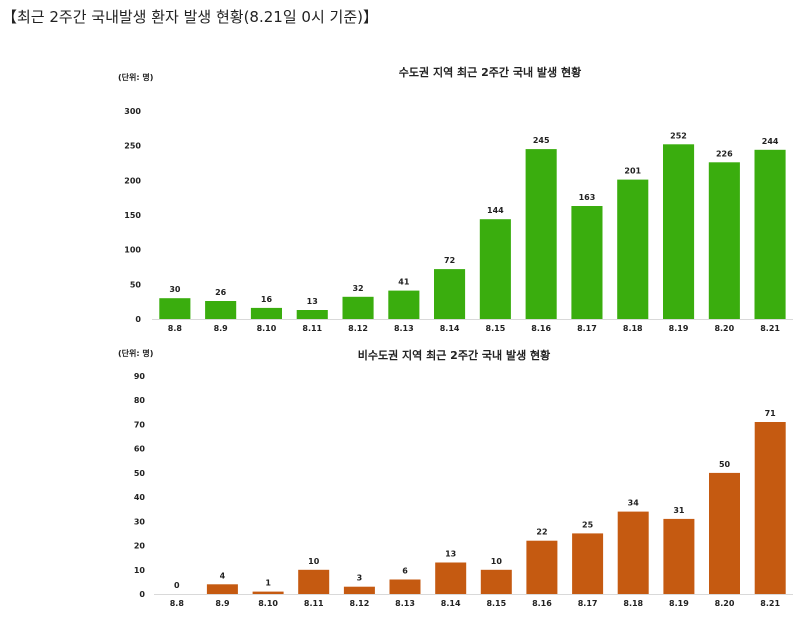 The width and height of the screenshot is (809, 617). Describe the element at coordinates (314, 561) in the screenshot. I see `data-label: 10` at that location.